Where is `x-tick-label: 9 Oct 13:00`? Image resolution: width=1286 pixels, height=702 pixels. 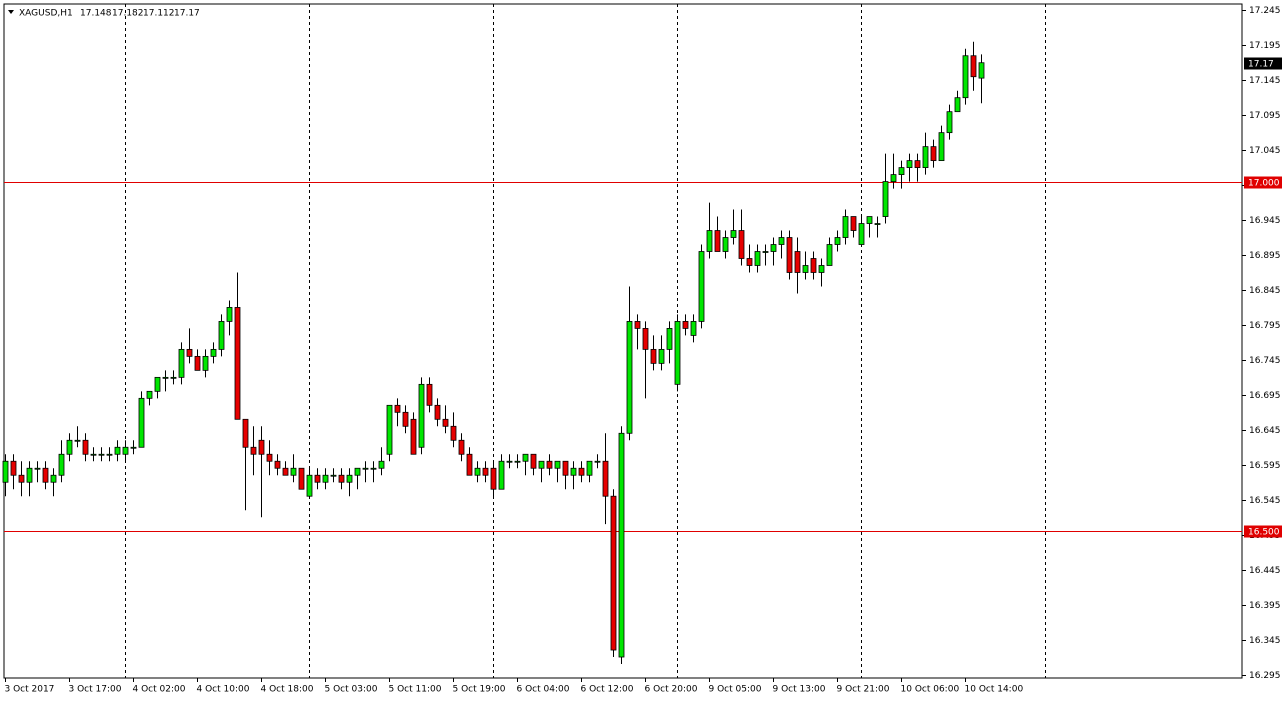 x-tick-label: 9 Oct 13:00 is located at coordinates (799, 690).